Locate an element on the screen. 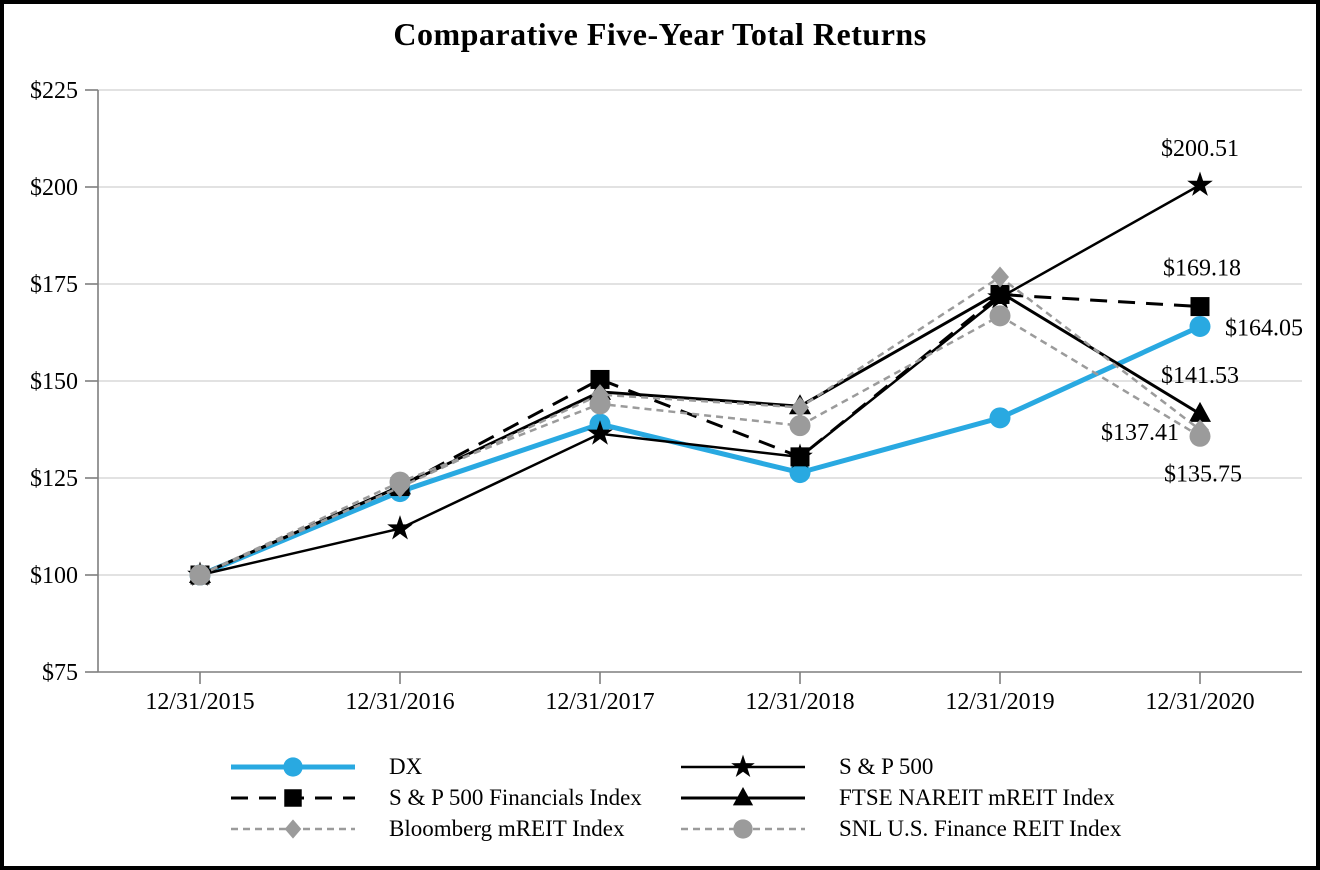 Image resolution: width=1320 pixels, height=870 pixels. x-tick-label-4: 12/31/2019 is located at coordinates (999, 702).